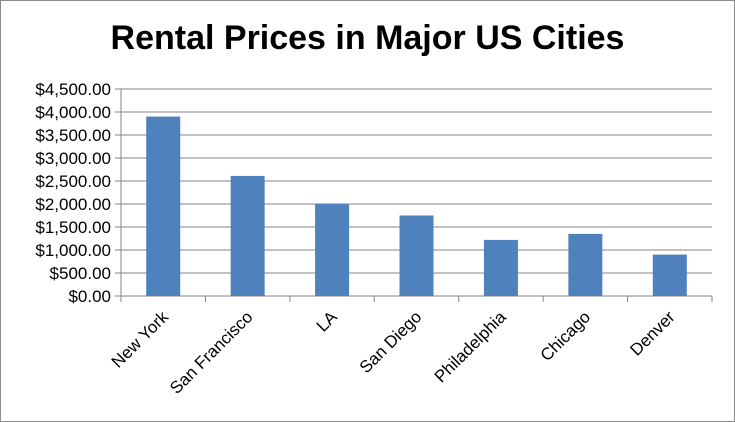 The width and height of the screenshot is (735, 422). What do you see at coordinates (73, 227) in the screenshot?
I see `y-tick-label: $1,500.00` at bounding box center [73, 227].